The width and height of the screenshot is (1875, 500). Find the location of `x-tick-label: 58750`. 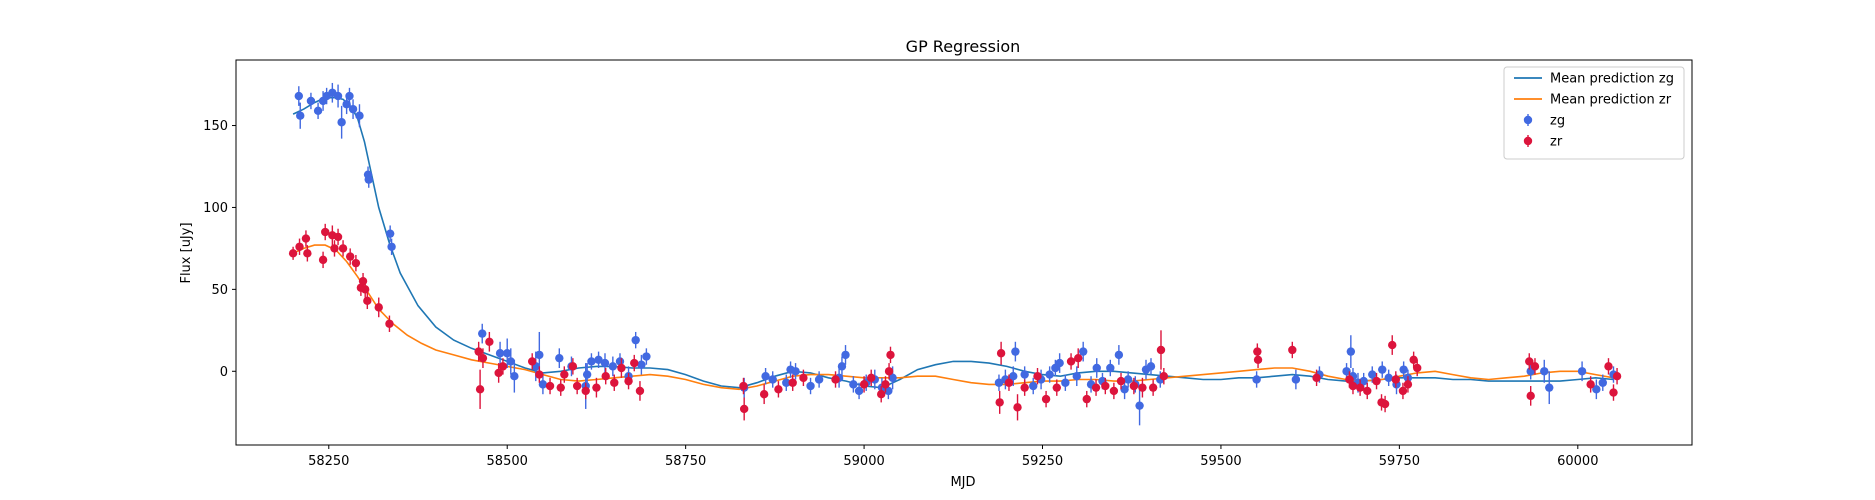

x-tick-label: 58750 is located at coordinates (685, 461).